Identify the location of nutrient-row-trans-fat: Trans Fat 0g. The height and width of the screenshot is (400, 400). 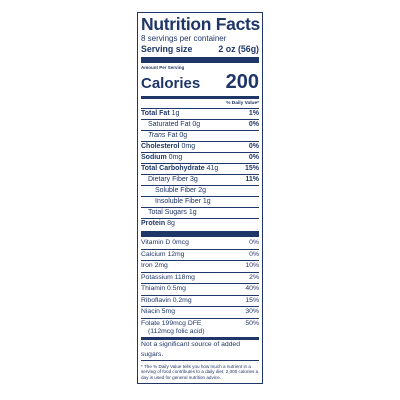
(200, 135).